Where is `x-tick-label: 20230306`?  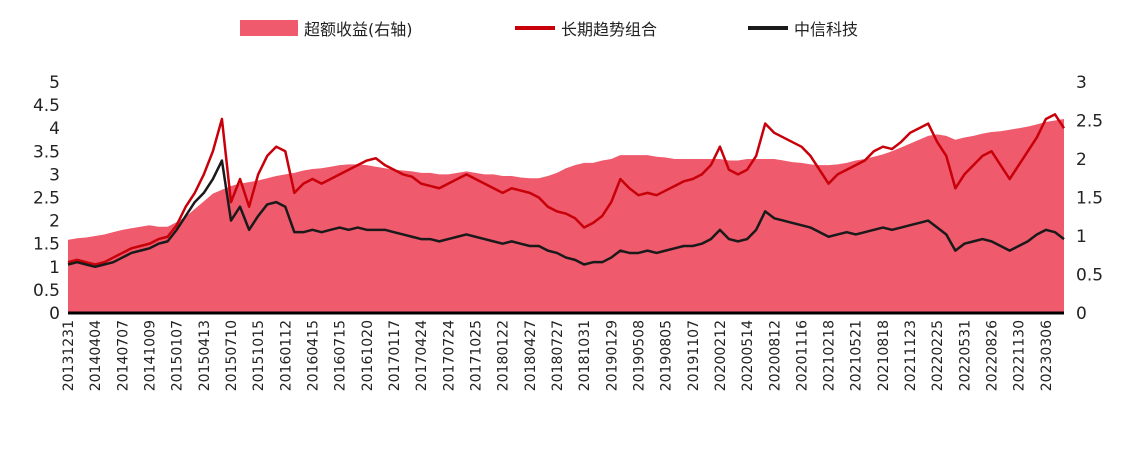
x-tick-label: 20230306 is located at coordinates (1047, 355).